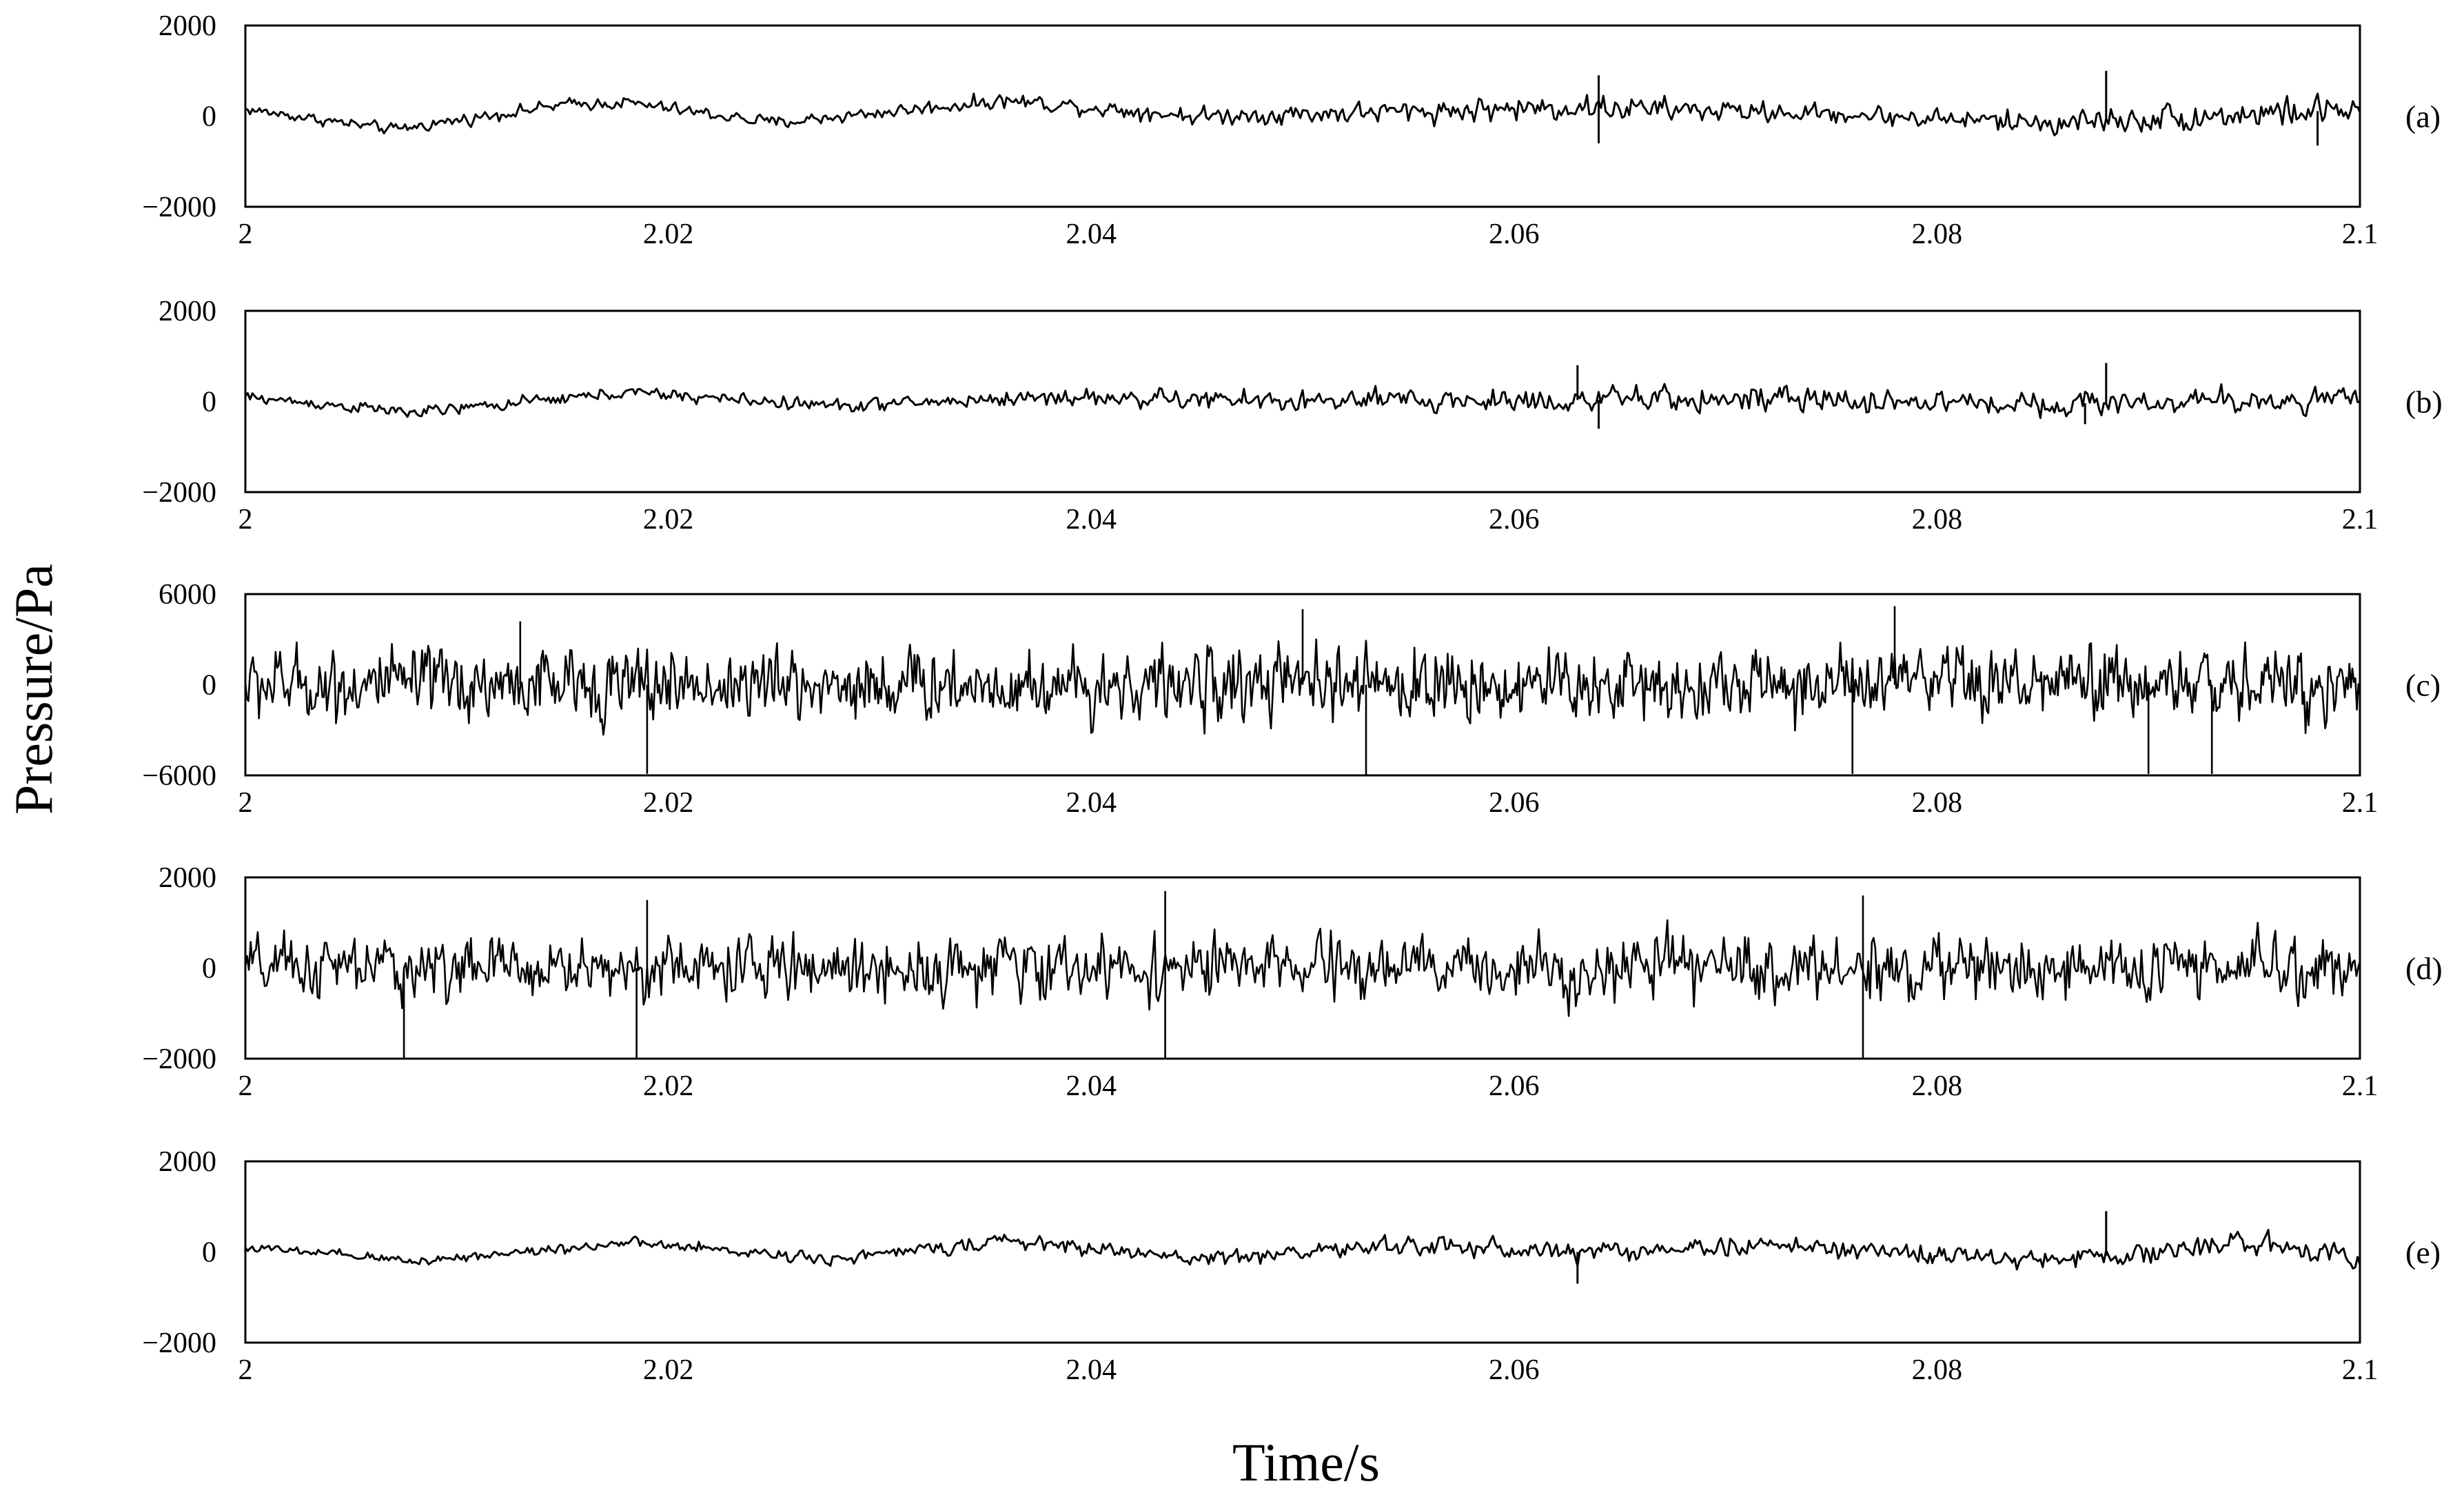 This screenshot has width=2464, height=1497. Describe the element at coordinates (2423, 116) in the screenshot. I see `panel-label: (a)` at that location.